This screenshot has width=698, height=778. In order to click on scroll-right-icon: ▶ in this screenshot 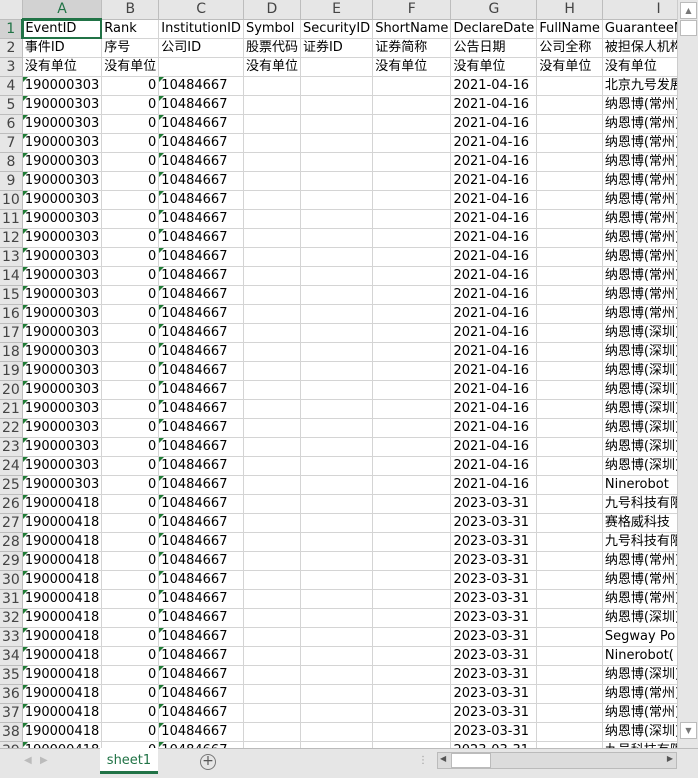, I will do `click(669, 758)`.